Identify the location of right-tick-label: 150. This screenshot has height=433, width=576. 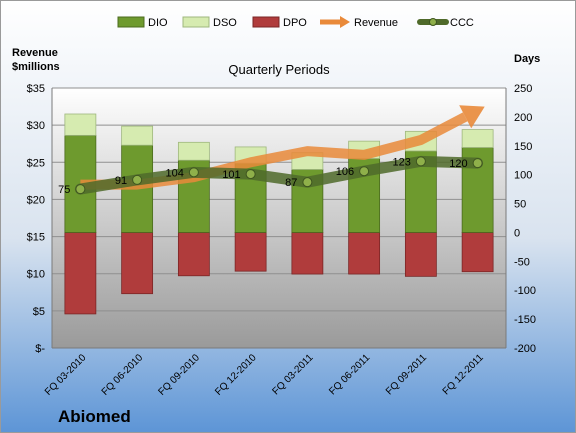
(523, 147).